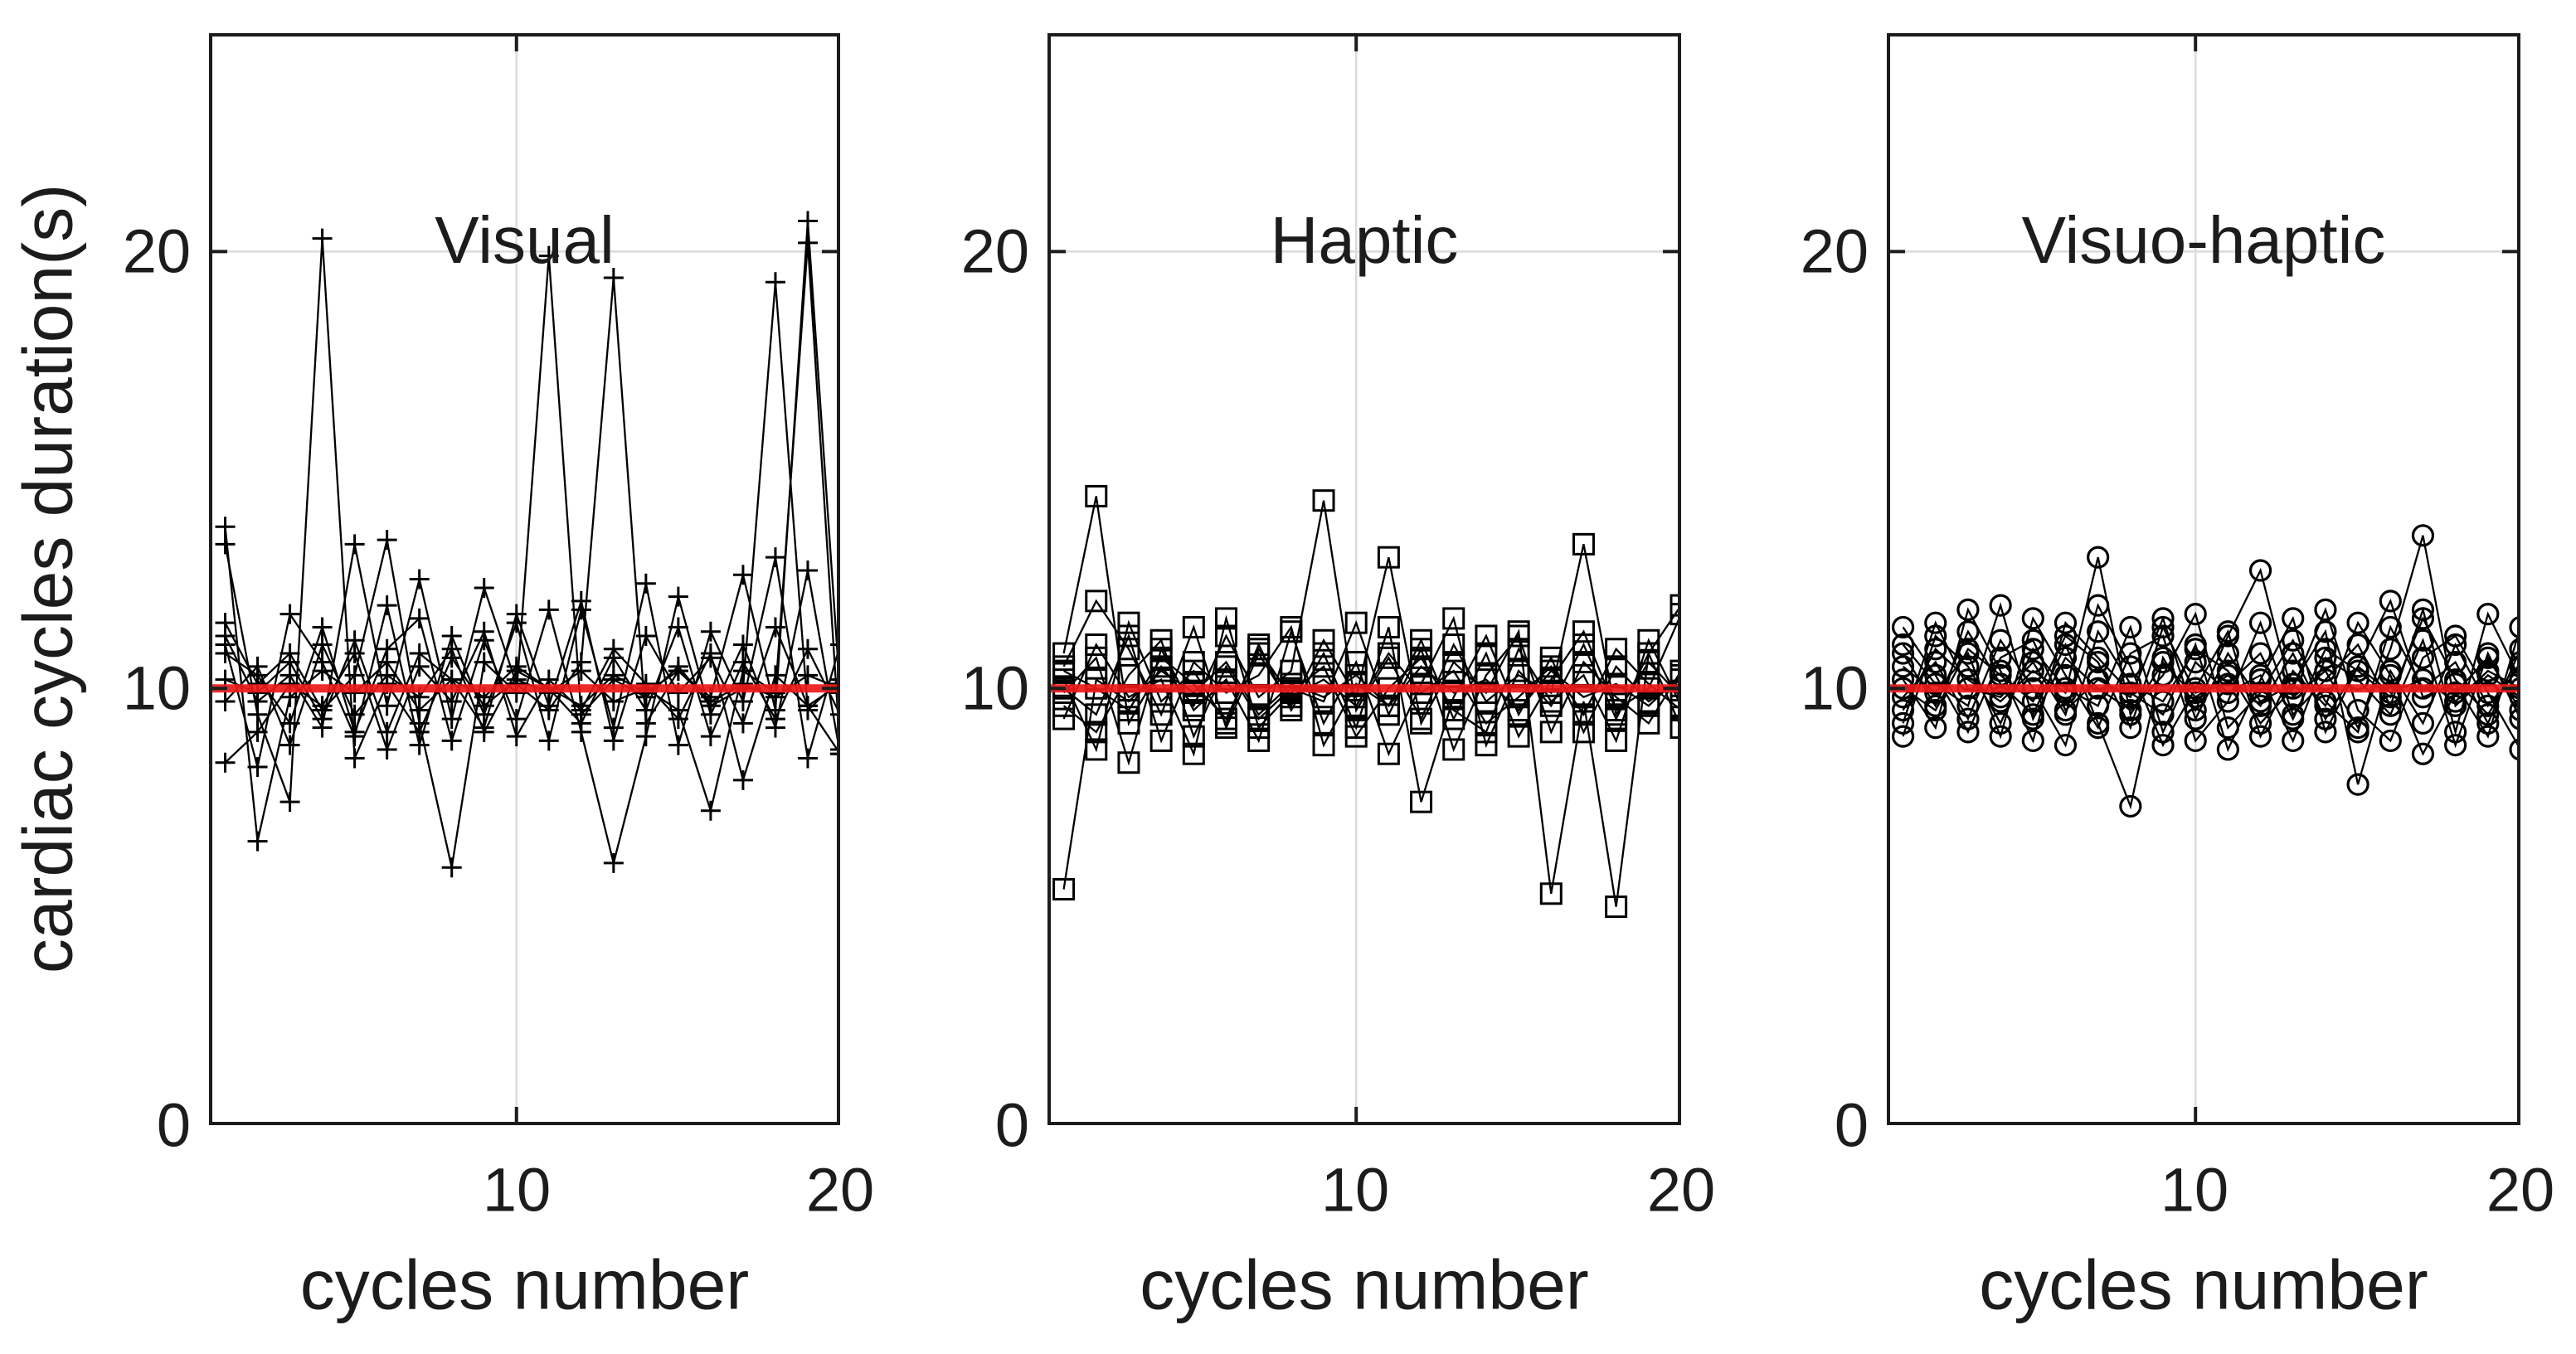  I want to click on panel-title-visuo-haptic: Visuo-haptic, so click(2203, 240).